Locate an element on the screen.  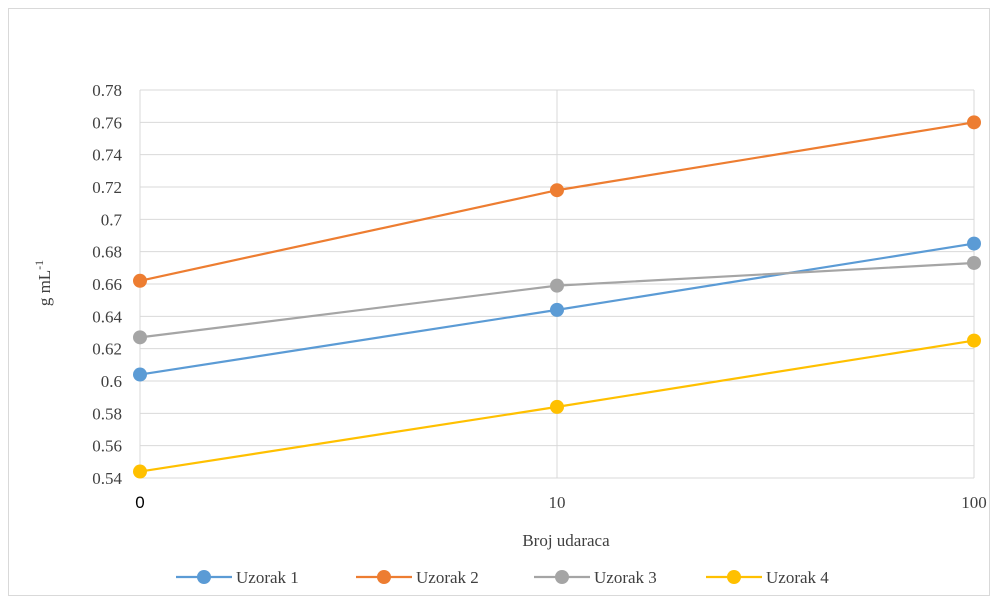
legend-item: Uzorak 3 is located at coordinates (595, 577).